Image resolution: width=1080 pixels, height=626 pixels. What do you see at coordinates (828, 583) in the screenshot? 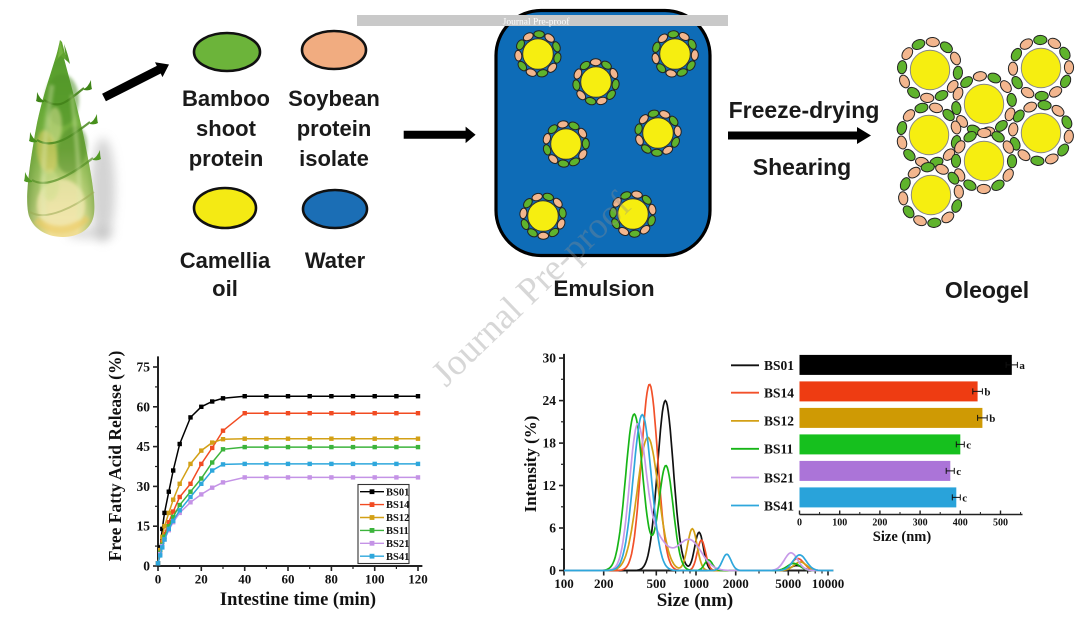
I see `svg-text: 10000` at bounding box center [828, 583].